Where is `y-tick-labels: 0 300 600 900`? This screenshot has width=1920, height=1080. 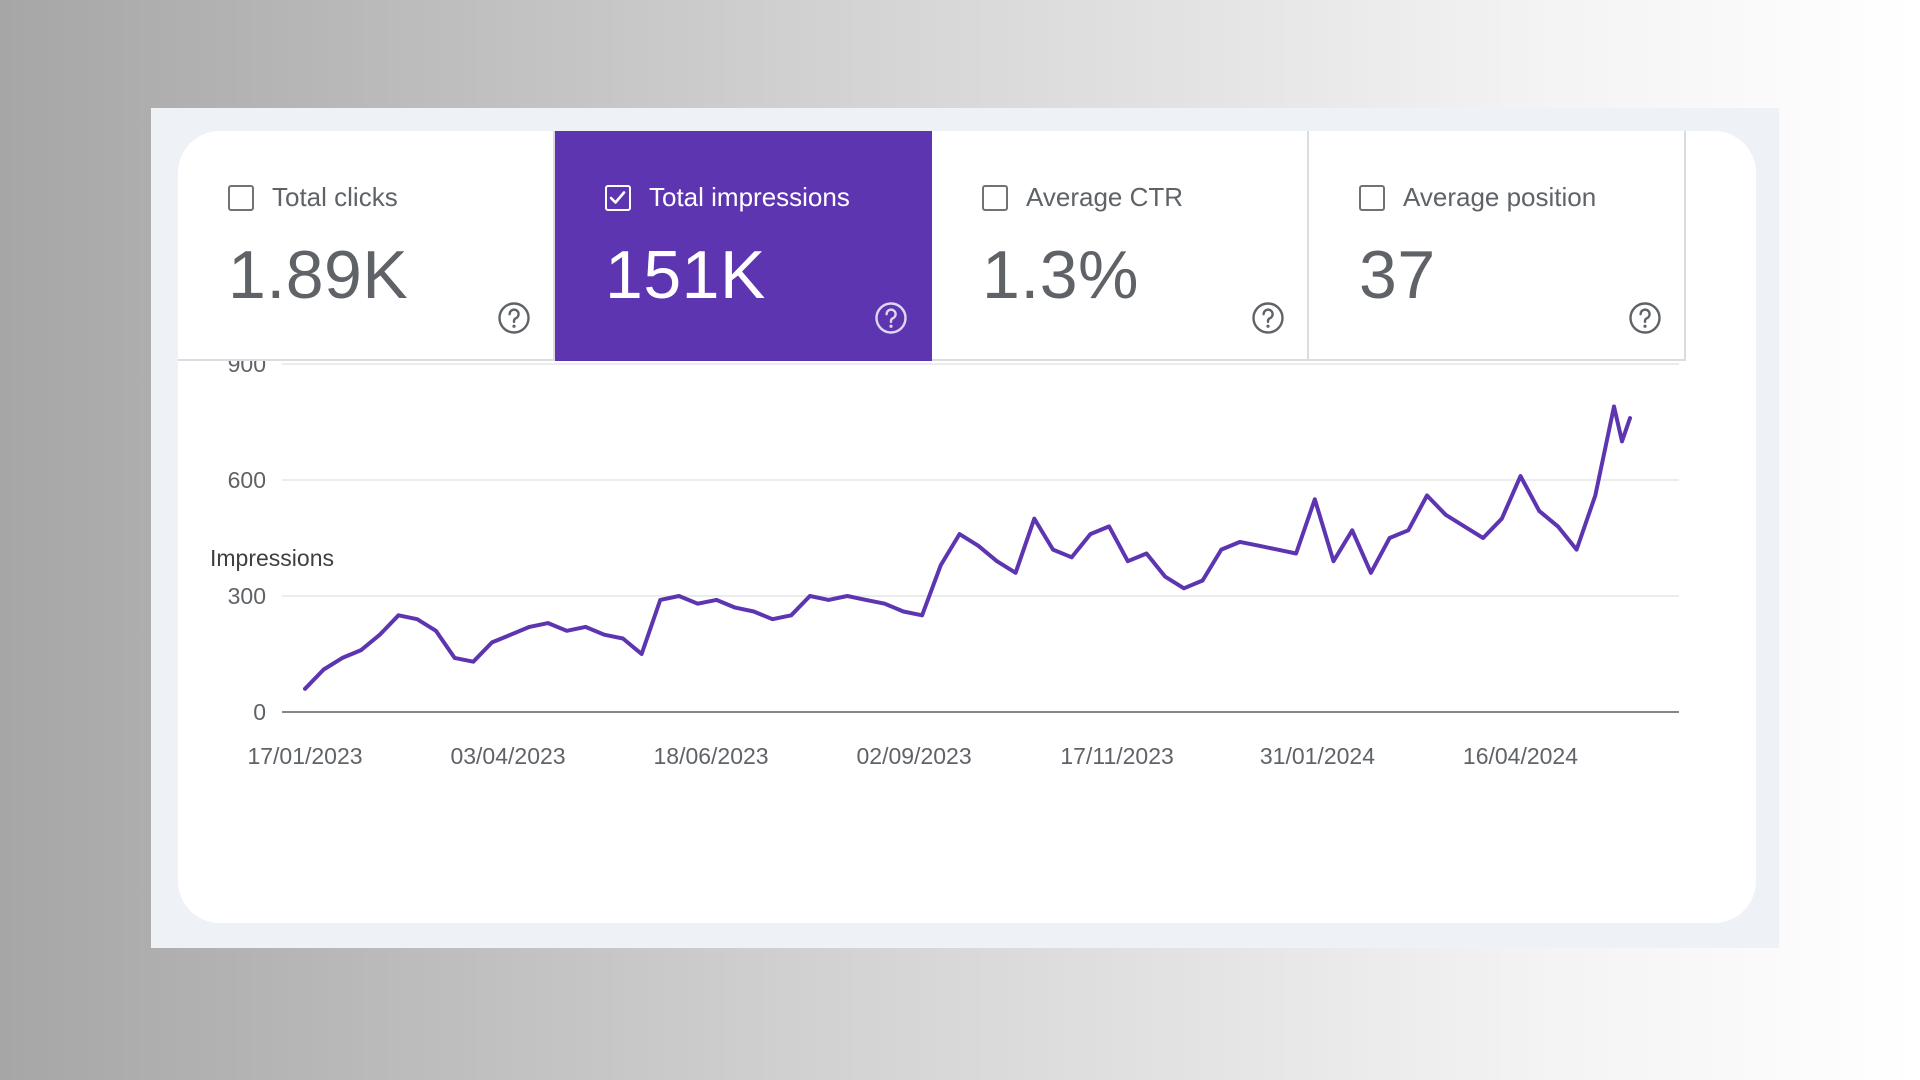
y-tick-labels: 0 300 600 900 is located at coordinates (247, 543).